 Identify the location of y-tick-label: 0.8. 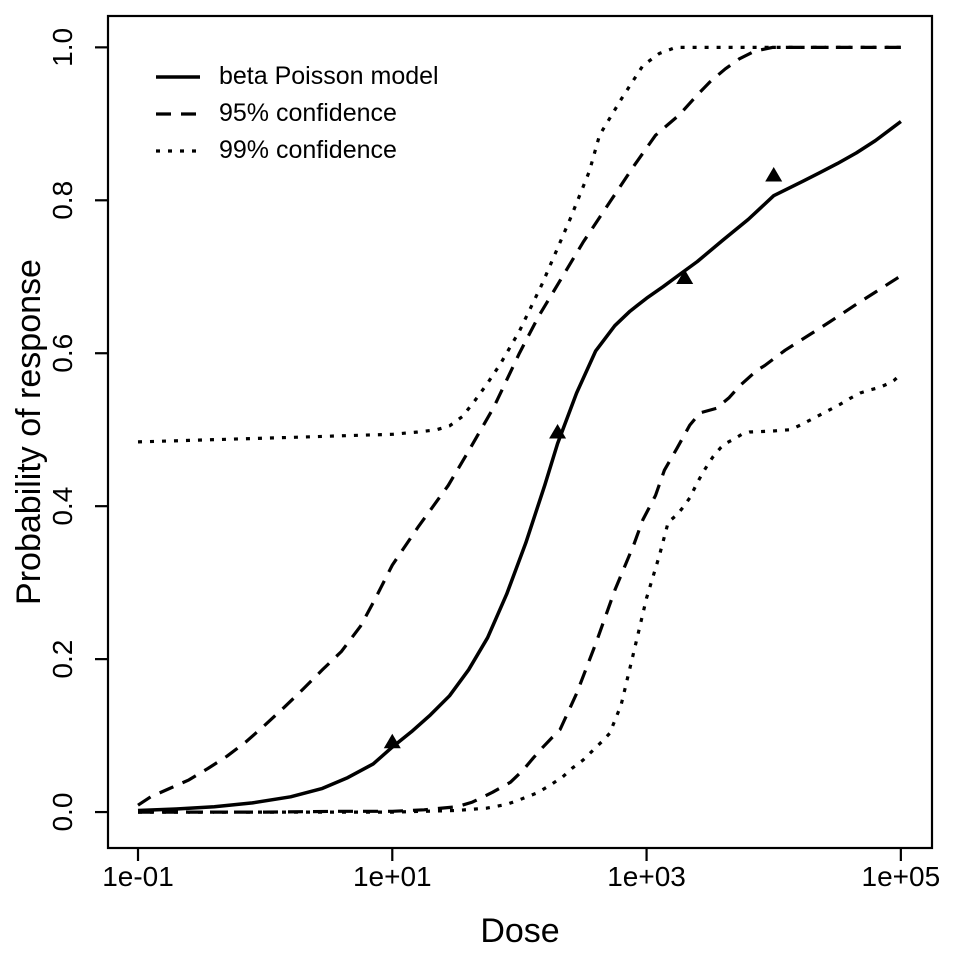
(62, 200).